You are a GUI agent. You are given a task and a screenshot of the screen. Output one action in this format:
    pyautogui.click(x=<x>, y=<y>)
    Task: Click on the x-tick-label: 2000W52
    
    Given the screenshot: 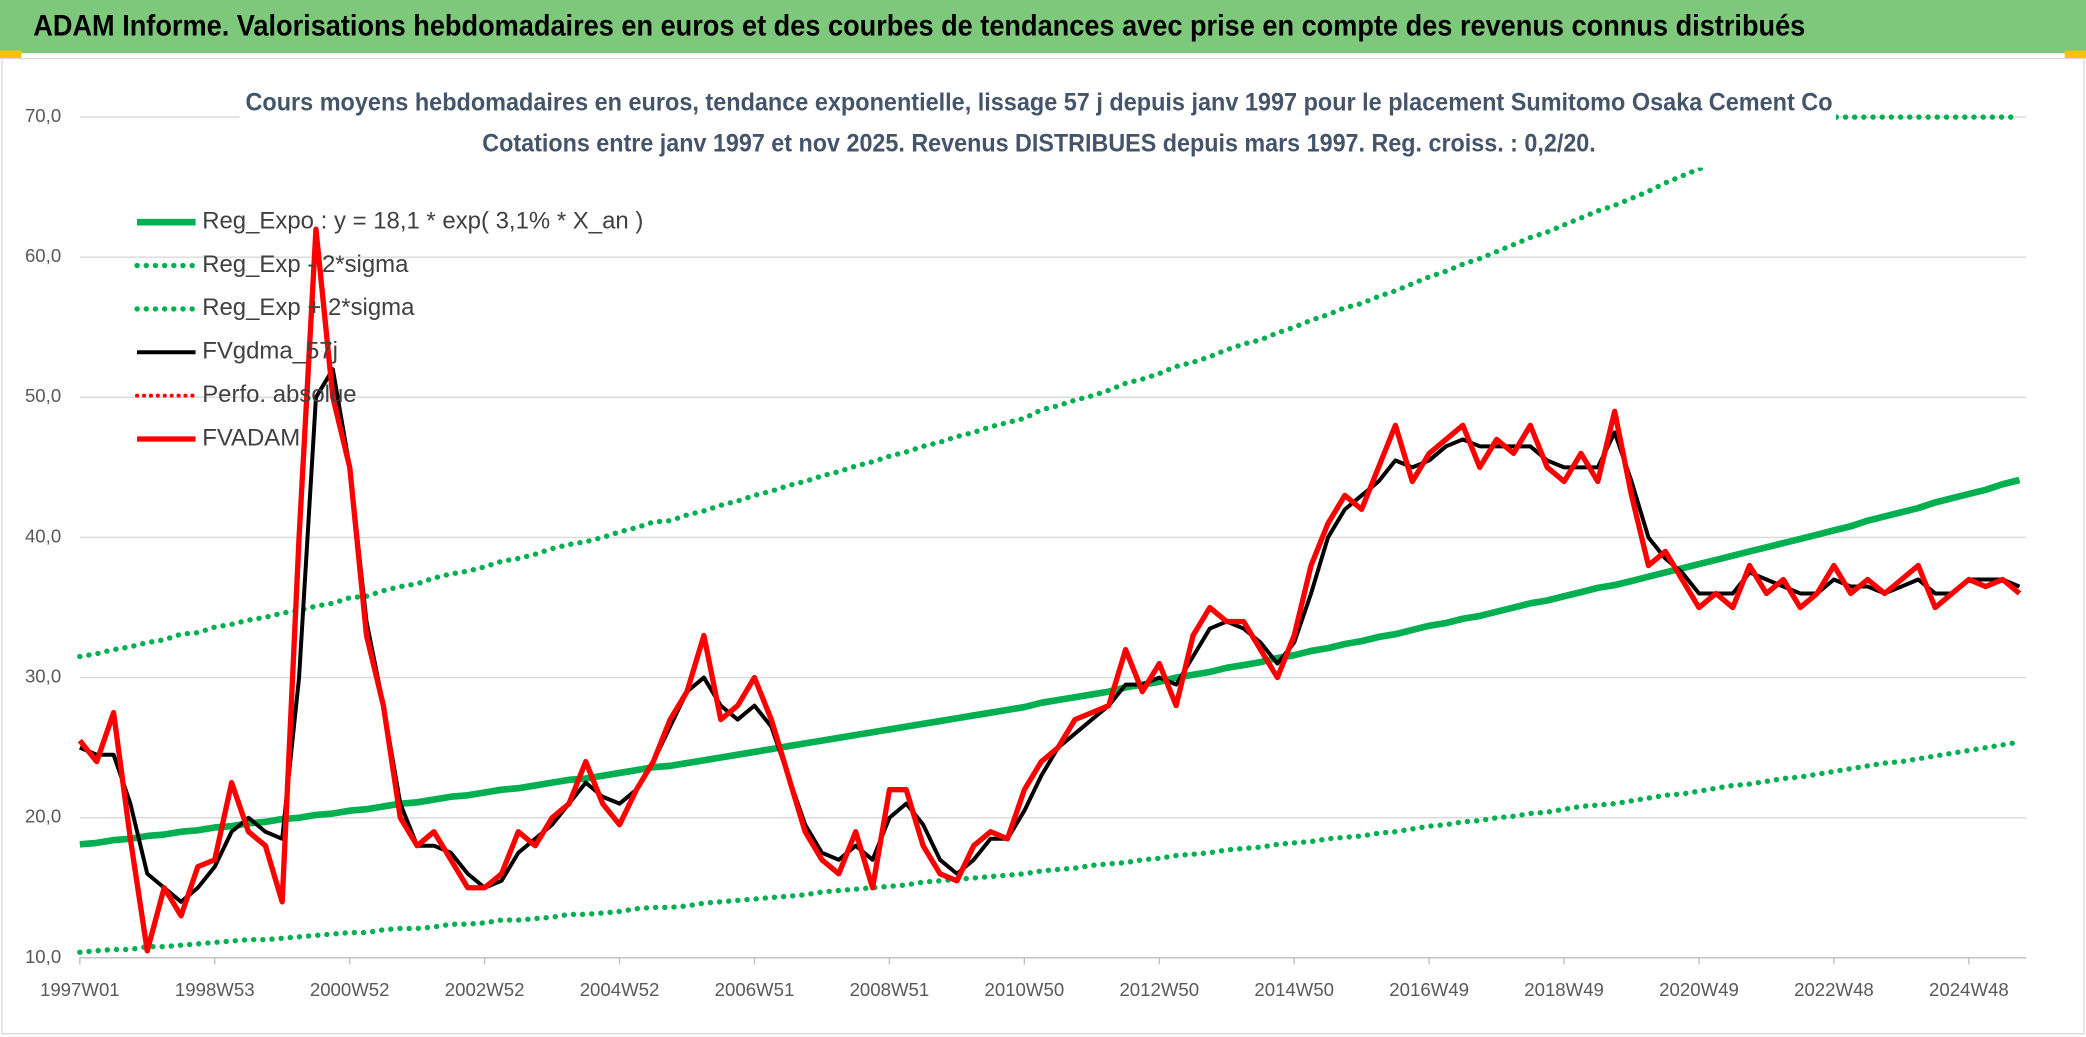 What is the action you would take?
    pyautogui.click(x=350, y=989)
    